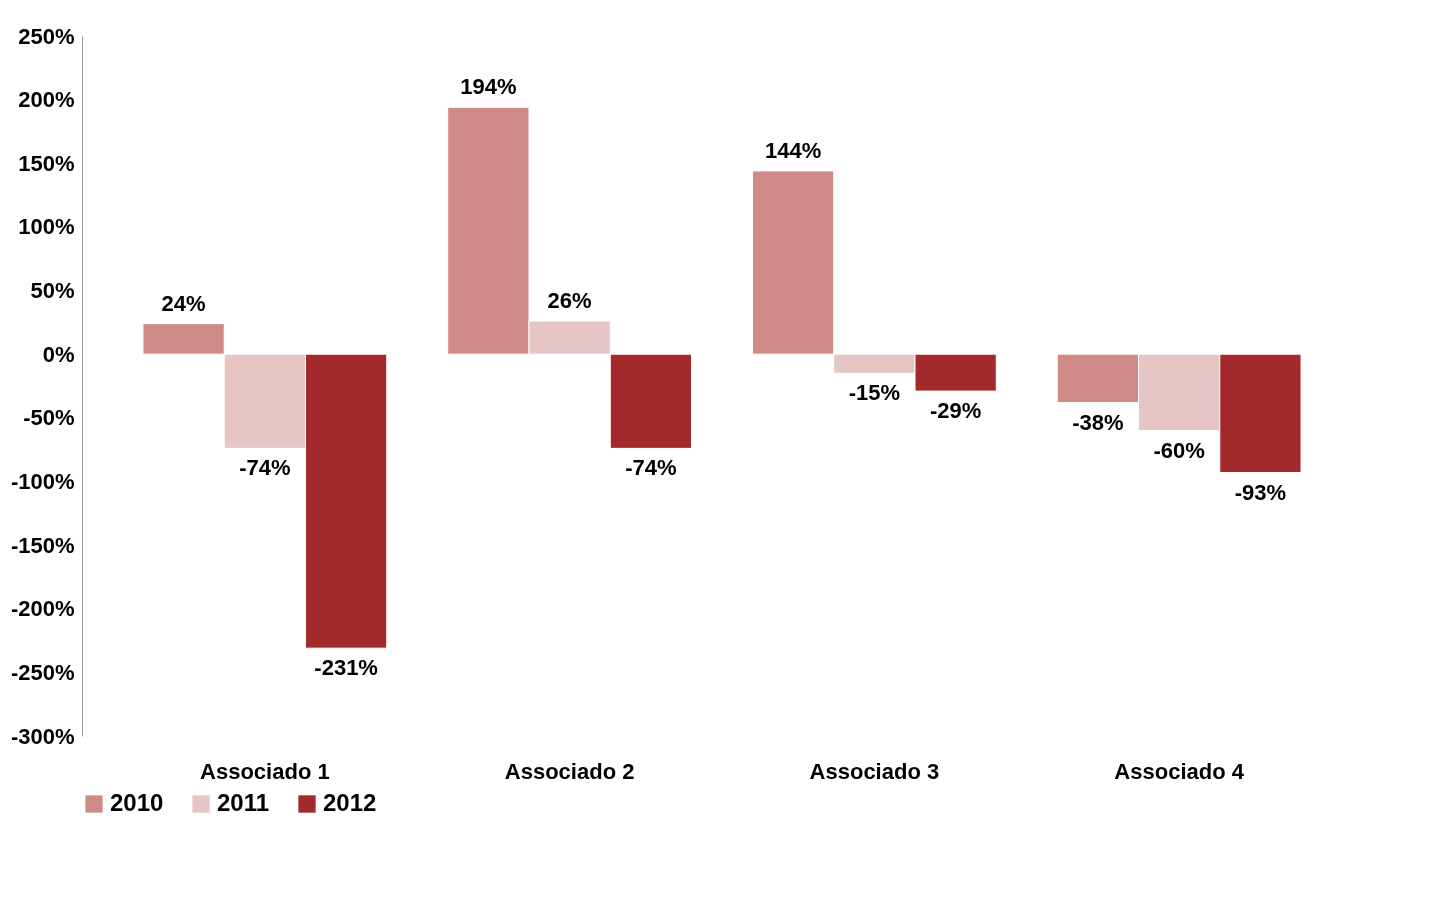 This screenshot has width=1431, height=902. Describe the element at coordinates (793, 150) in the screenshot. I see `data-label: 144%` at that location.